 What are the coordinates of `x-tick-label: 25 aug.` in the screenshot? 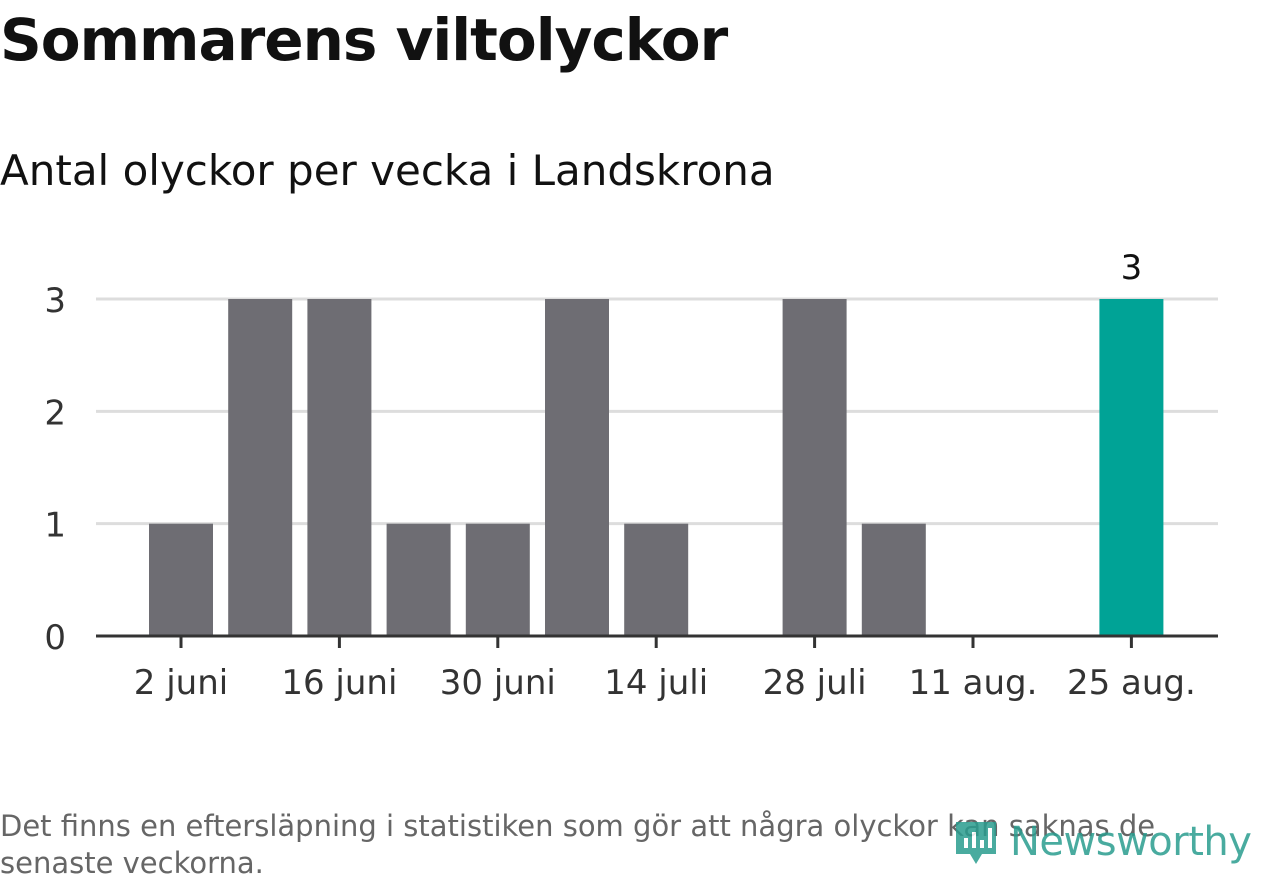 It's located at (1131, 683).